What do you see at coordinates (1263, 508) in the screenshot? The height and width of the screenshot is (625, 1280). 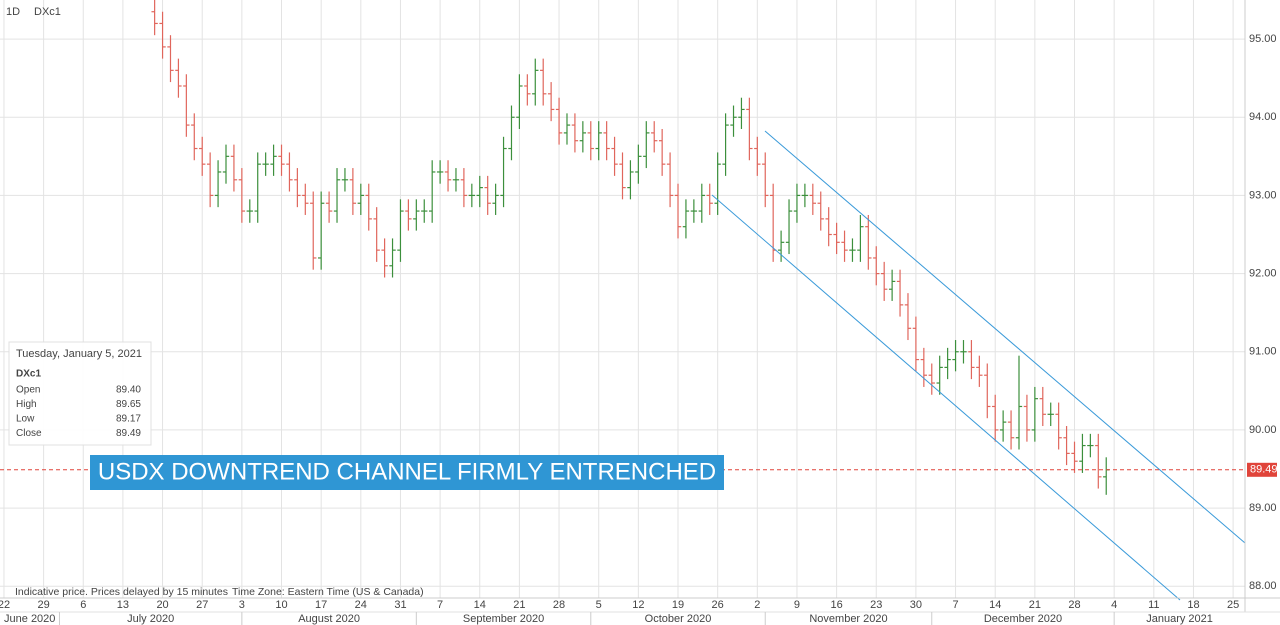 I see `y-tick-label: 89.00` at bounding box center [1263, 508].